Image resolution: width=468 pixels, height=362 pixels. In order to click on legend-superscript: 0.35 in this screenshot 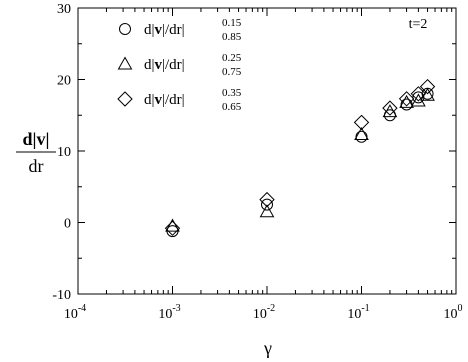, I will do `click(232, 93)`.